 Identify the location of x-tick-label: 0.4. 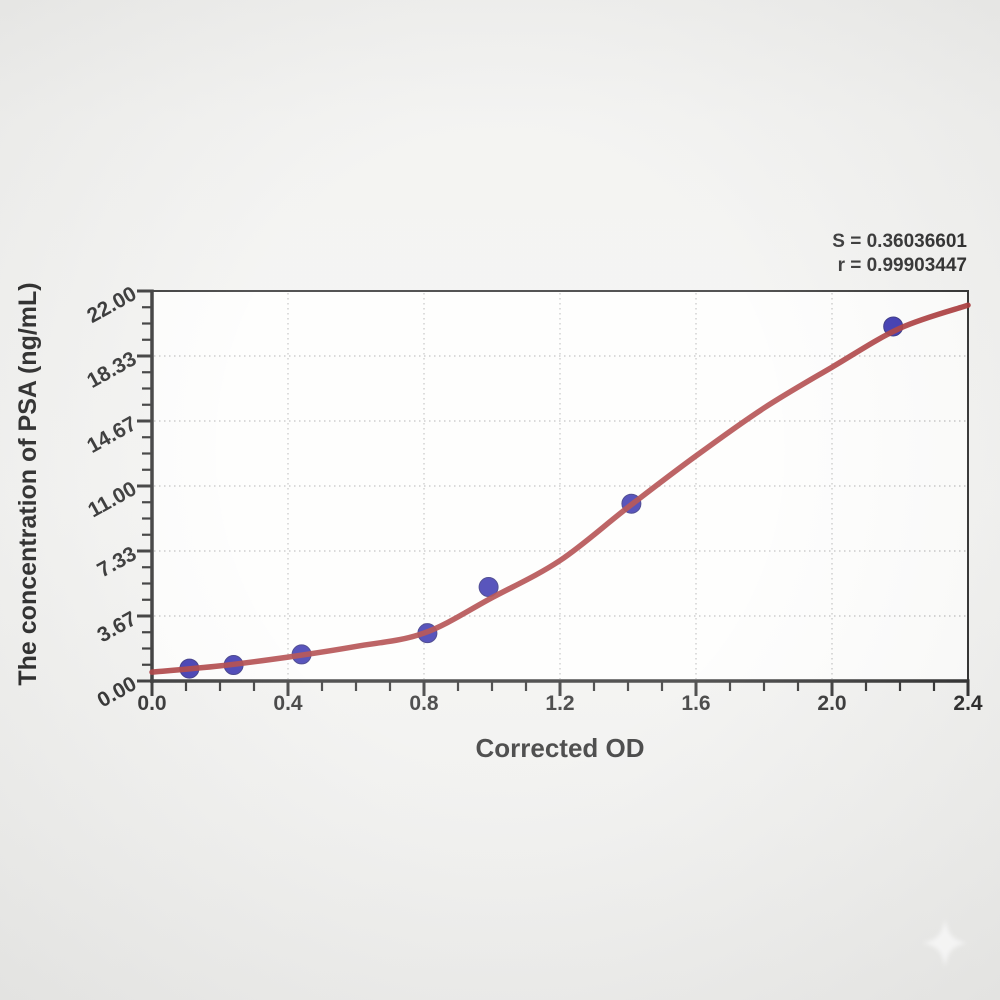
(288, 703).